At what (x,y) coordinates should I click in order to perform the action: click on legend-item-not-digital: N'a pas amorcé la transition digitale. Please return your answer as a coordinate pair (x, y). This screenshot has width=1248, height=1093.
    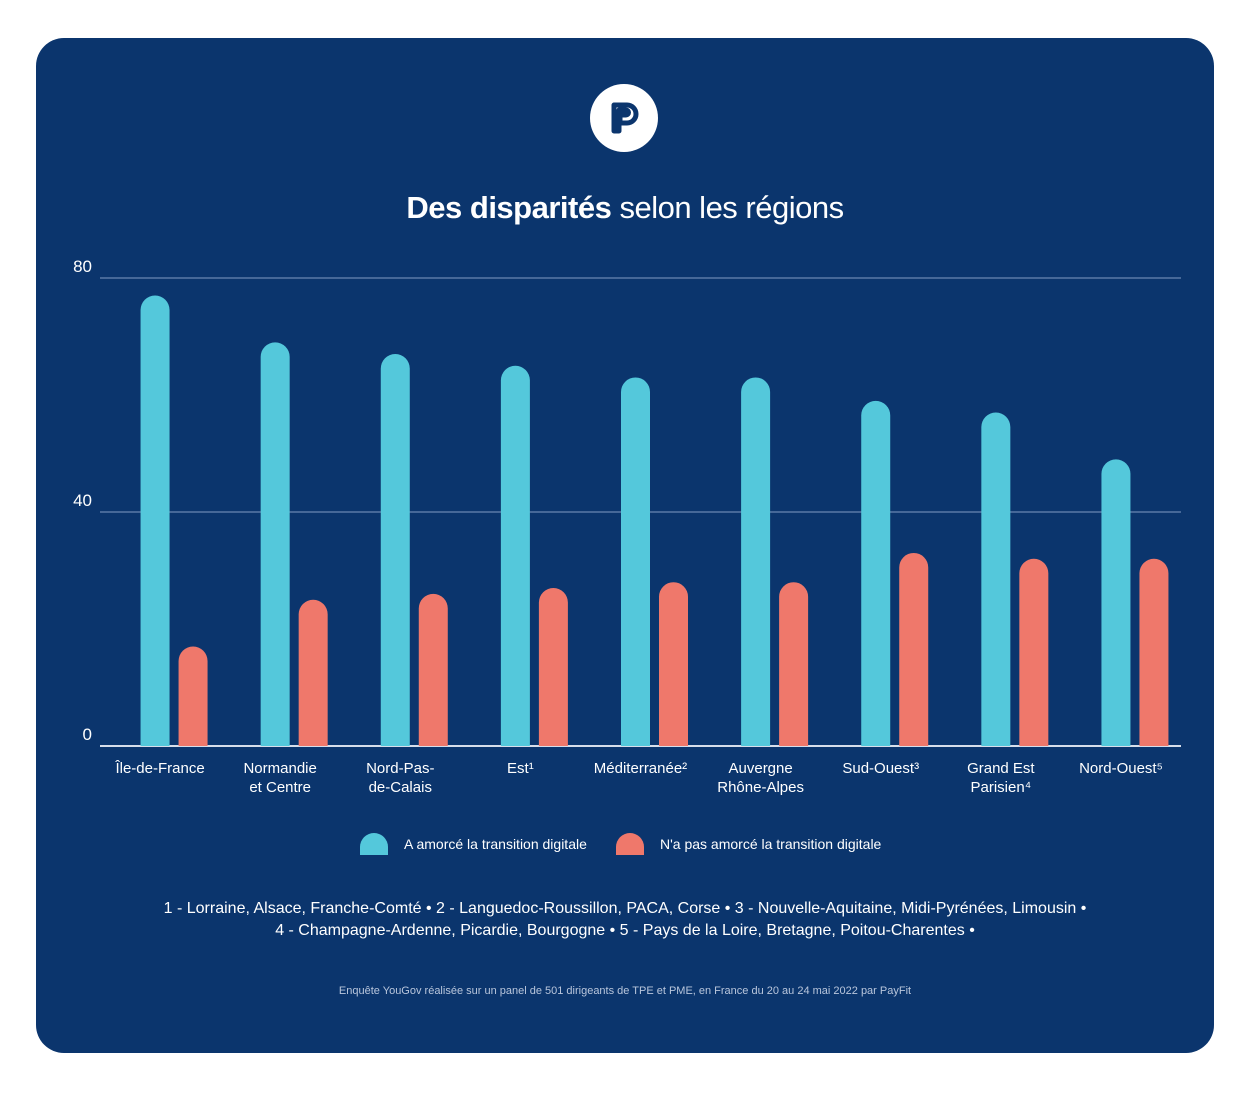
    Looking at the image, I should click on (748, 844).